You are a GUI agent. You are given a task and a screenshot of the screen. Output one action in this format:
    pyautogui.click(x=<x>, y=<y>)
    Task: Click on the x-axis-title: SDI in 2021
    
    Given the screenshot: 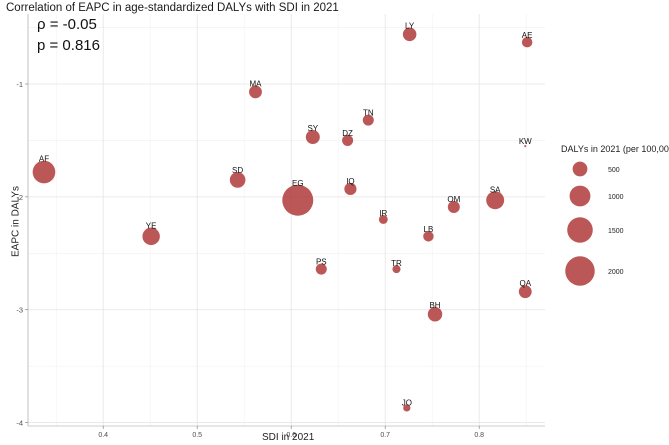 What is the action you would take?
    pyautogui.click(x=288, y=437)
    